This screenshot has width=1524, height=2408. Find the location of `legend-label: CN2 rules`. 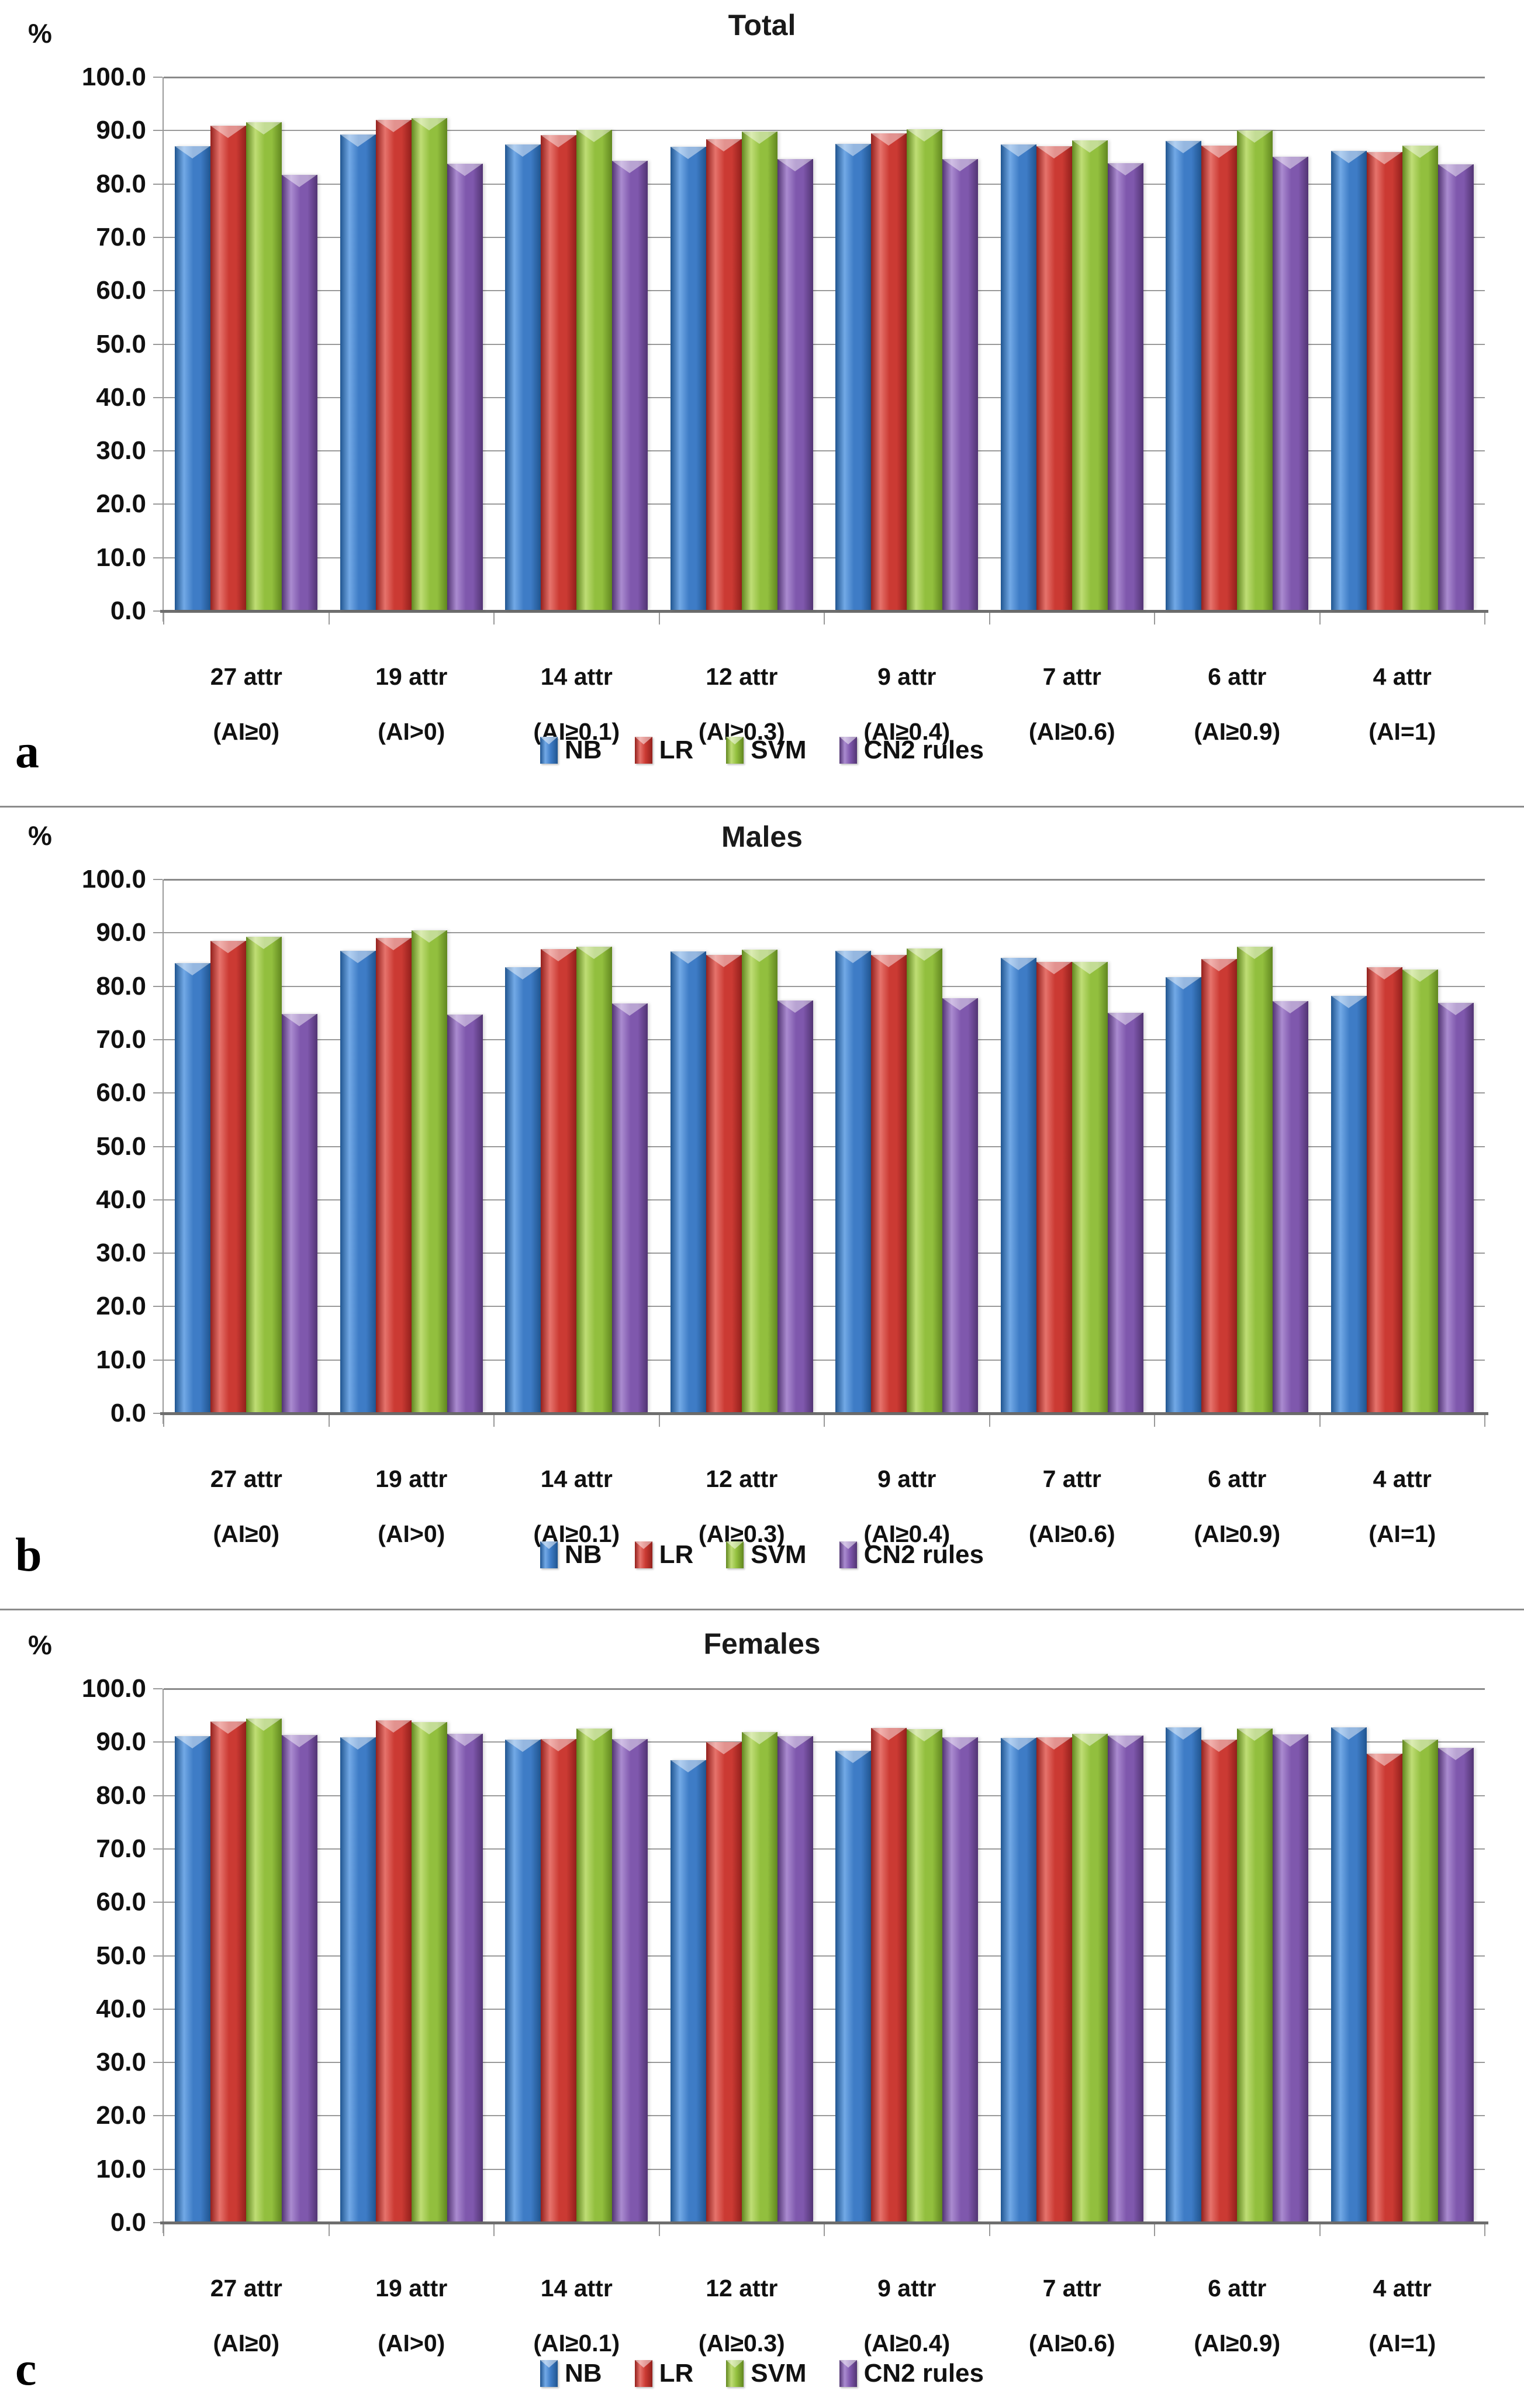

legend-label: CN2 rules is located at coordinates (923, 750).